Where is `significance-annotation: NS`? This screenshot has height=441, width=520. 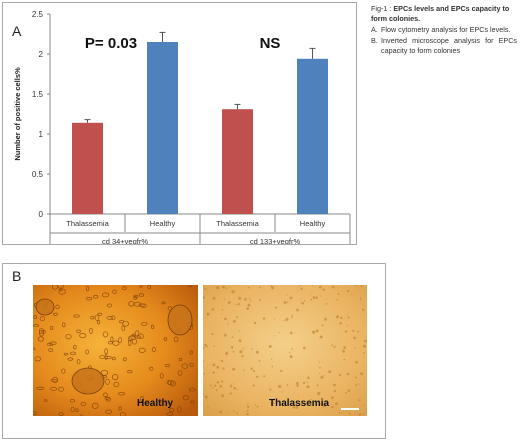 significance-annotation: NS is located at coordinates (270, 43).